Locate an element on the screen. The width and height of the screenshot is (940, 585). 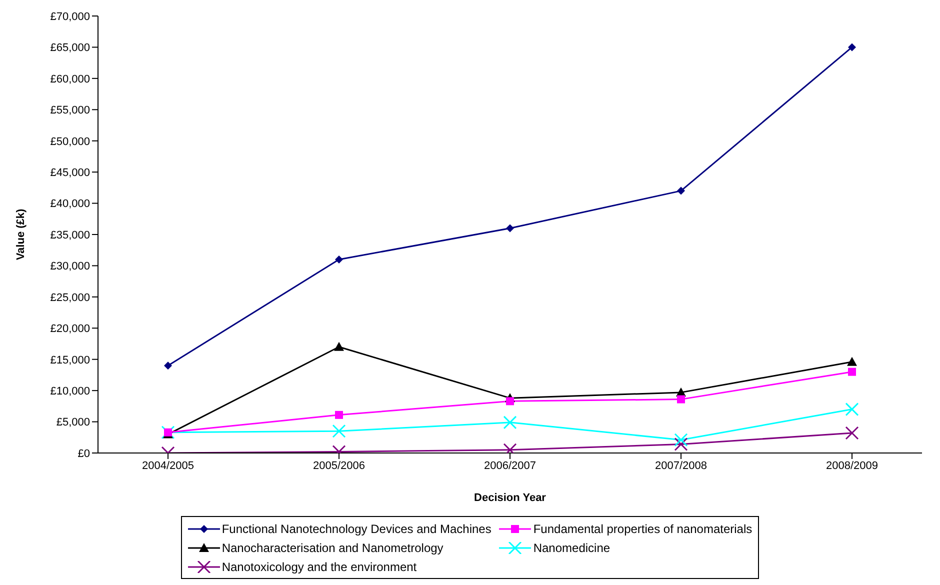
y-tick-label: £70,000 is located at coordinates (70, 16).